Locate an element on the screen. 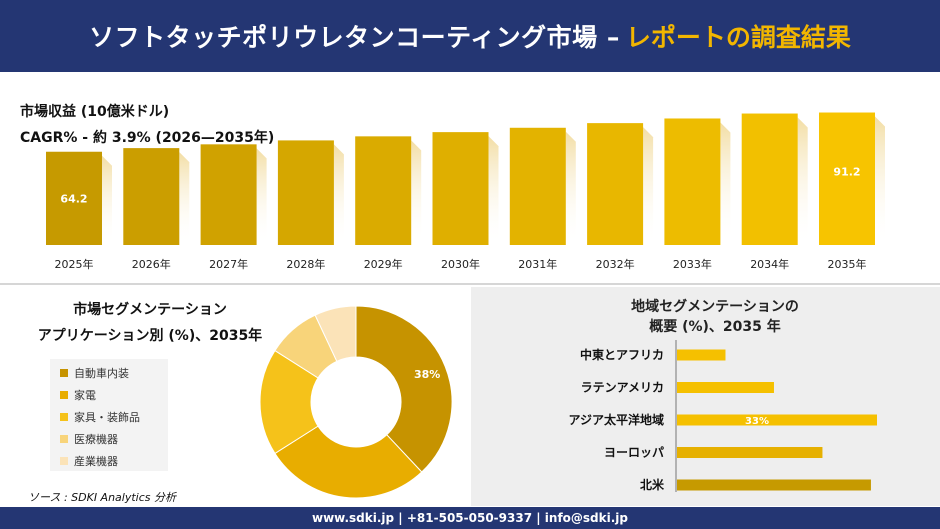 This screenshot has width=940, height=529. legend-item: 産業機器 is located at coordinates (89, 461).